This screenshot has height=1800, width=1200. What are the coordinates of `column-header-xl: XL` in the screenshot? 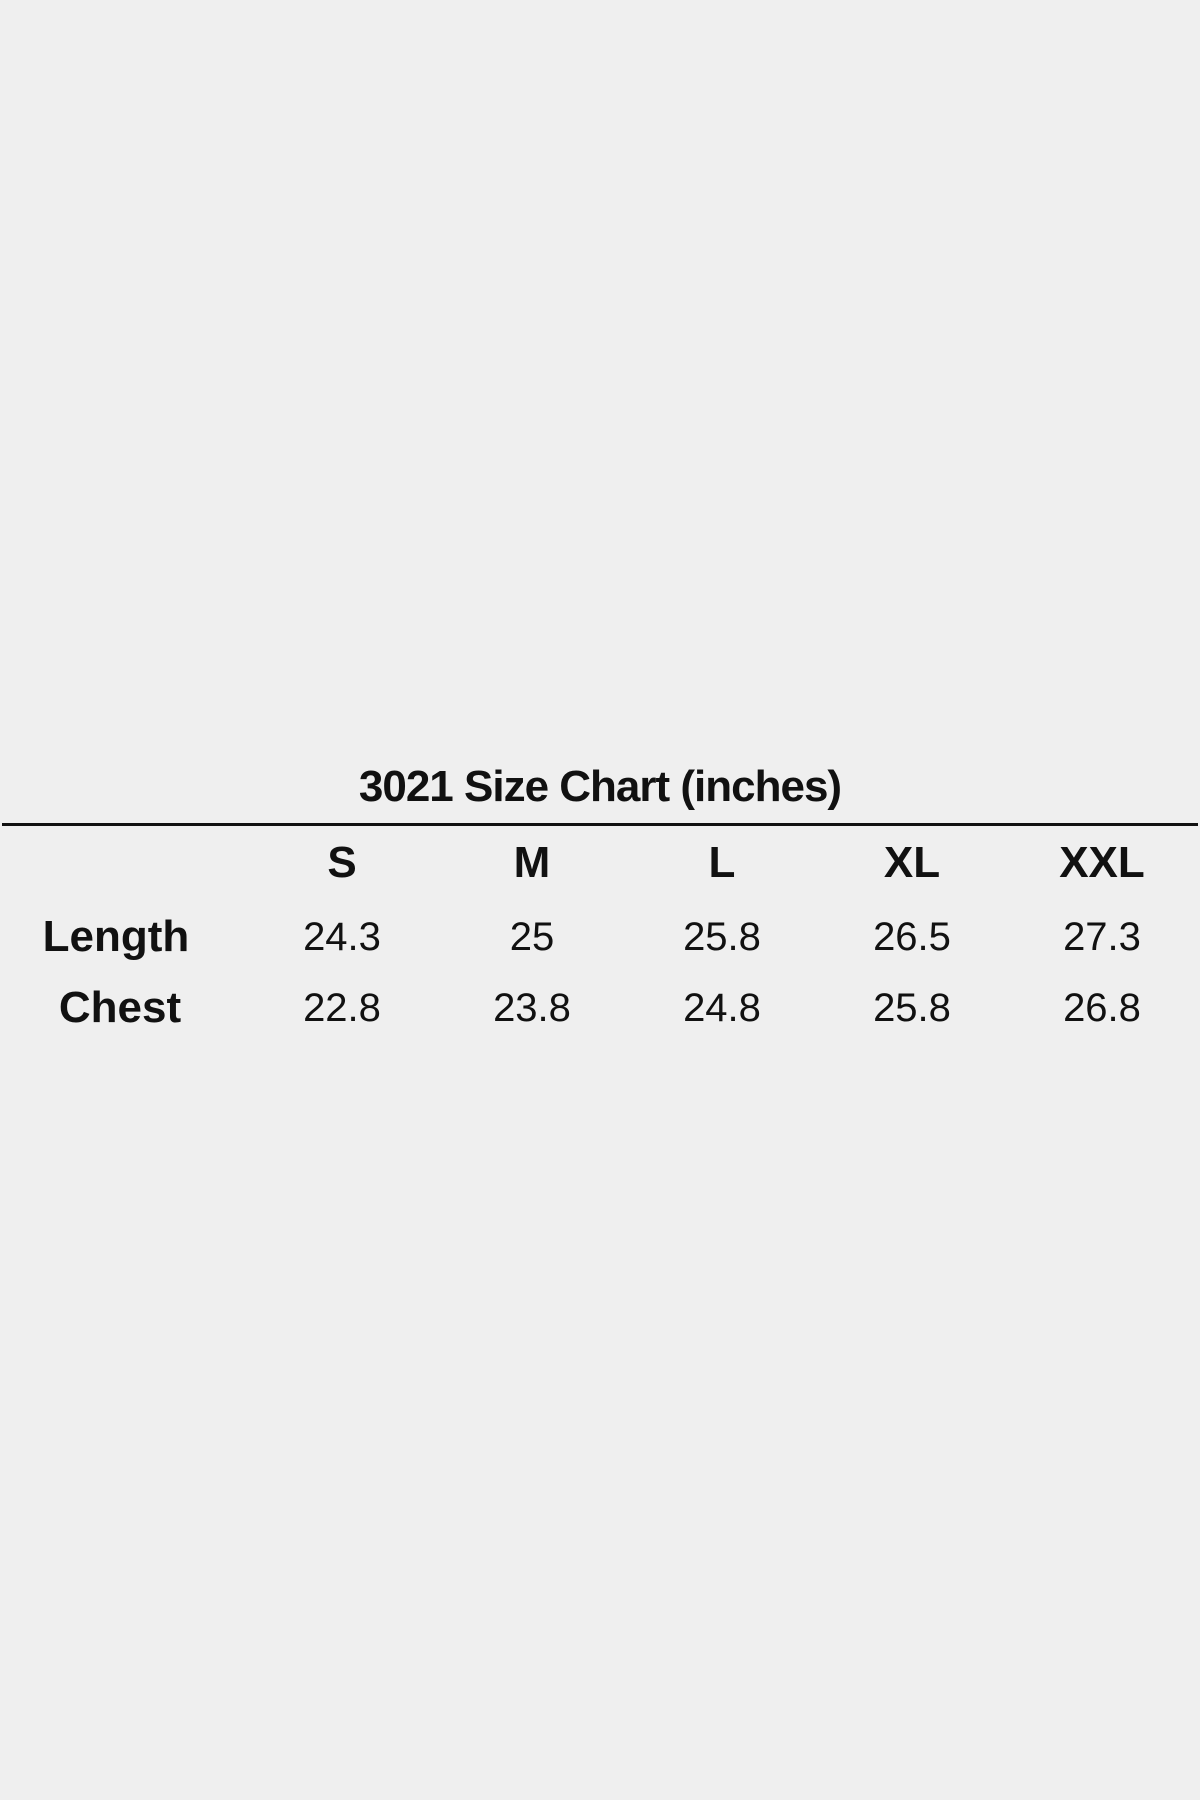 It's located at (912, 862).